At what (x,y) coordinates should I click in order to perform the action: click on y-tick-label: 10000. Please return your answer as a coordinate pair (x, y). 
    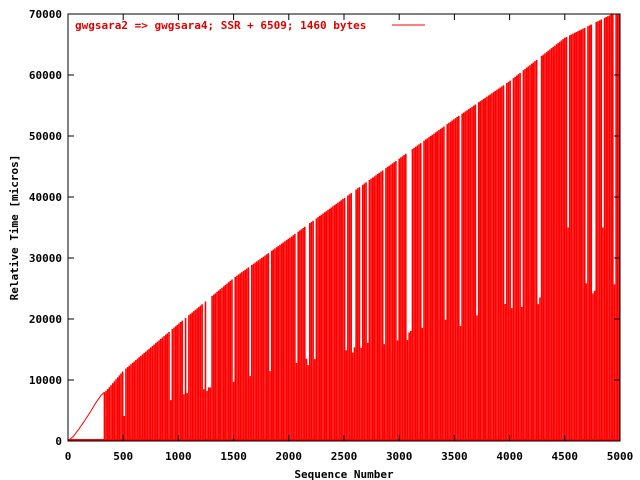
    Looking at the image, I should click on (45, 380).